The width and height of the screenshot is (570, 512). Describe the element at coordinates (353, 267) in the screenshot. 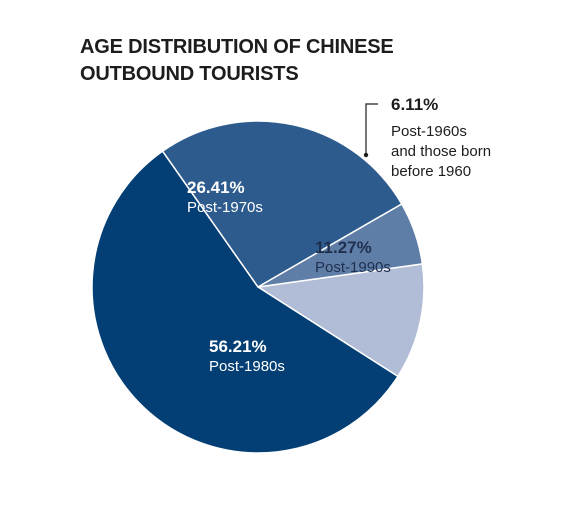

I see `slice-category-label-0: Post-1990s` at that location.